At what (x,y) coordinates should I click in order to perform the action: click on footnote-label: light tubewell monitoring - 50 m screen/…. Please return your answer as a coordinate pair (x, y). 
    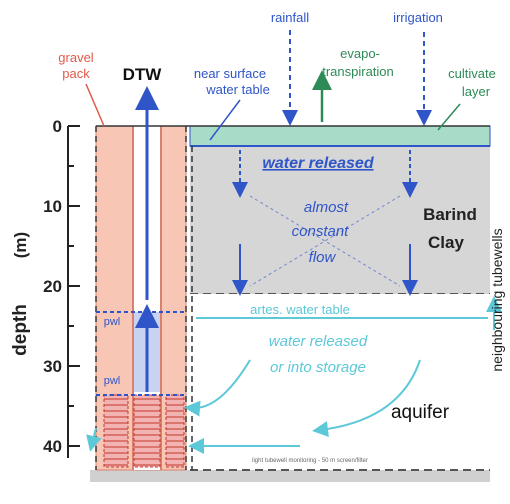
    Looking at the image, I should click on (310, 461).